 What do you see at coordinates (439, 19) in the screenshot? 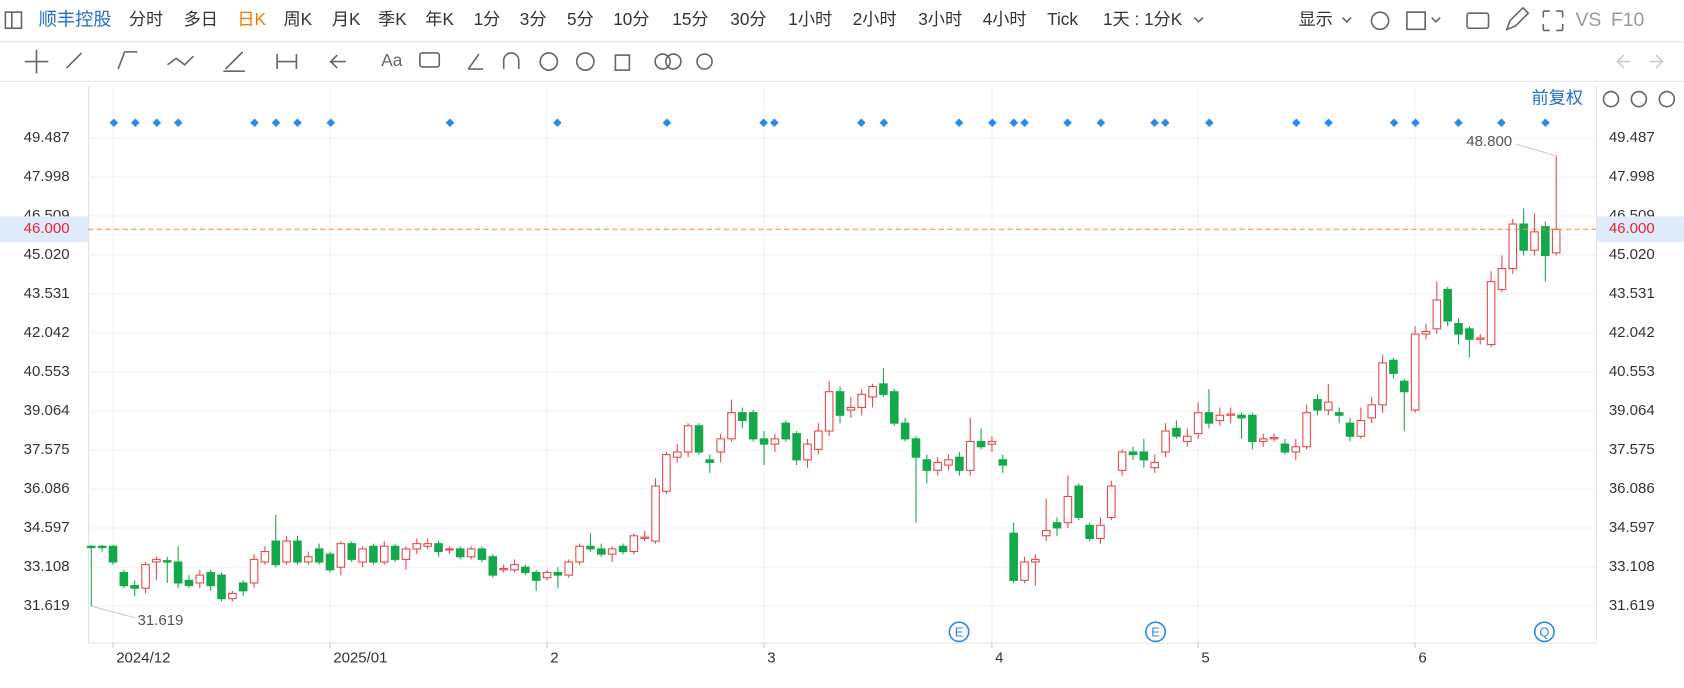
I see `period-tab: 年K` at bounding box center [439, 19].